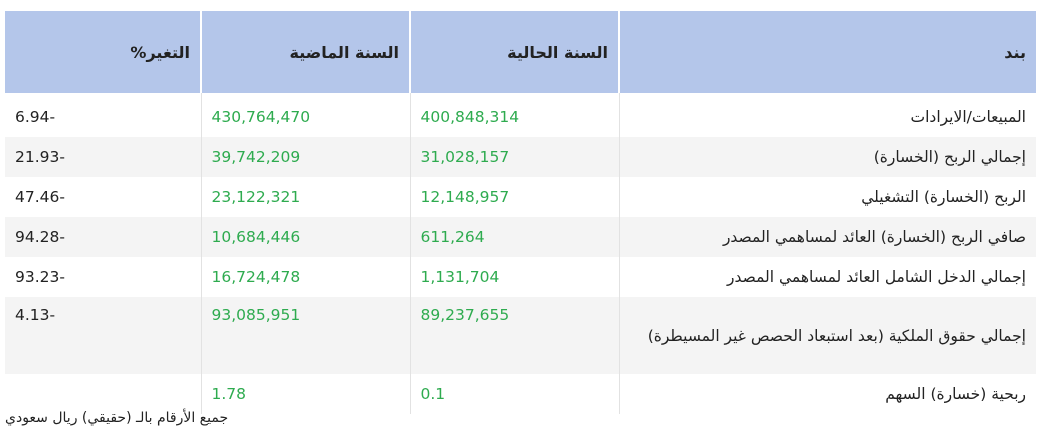 The image size is (1039, 444). What do you see at coordinates (827, 157) in the screenshot?
I see `row-label: إجمالي الربح (الخسارة)` at bounding box center [827, 157].